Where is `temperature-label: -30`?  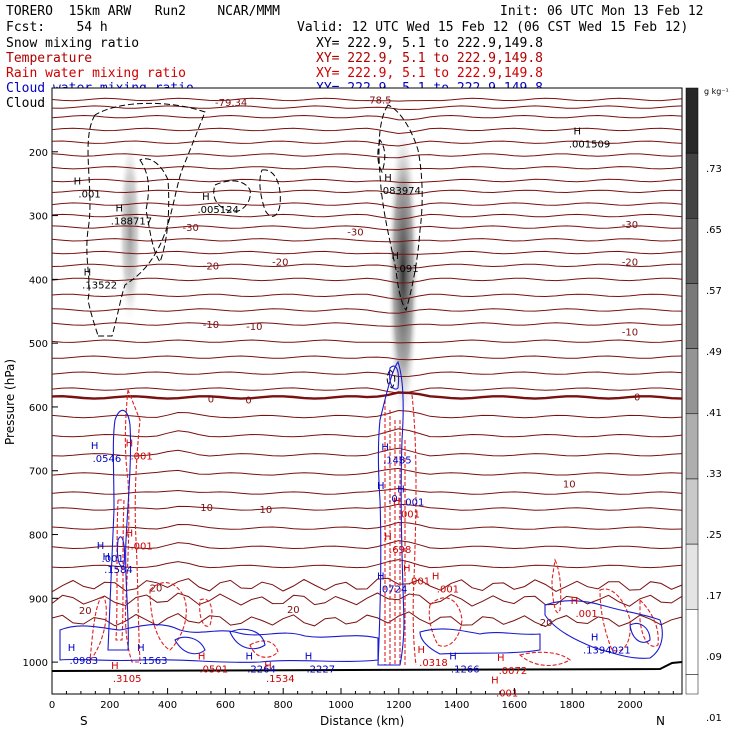 temperature-label: -30 is located at coordinates (630, 225).